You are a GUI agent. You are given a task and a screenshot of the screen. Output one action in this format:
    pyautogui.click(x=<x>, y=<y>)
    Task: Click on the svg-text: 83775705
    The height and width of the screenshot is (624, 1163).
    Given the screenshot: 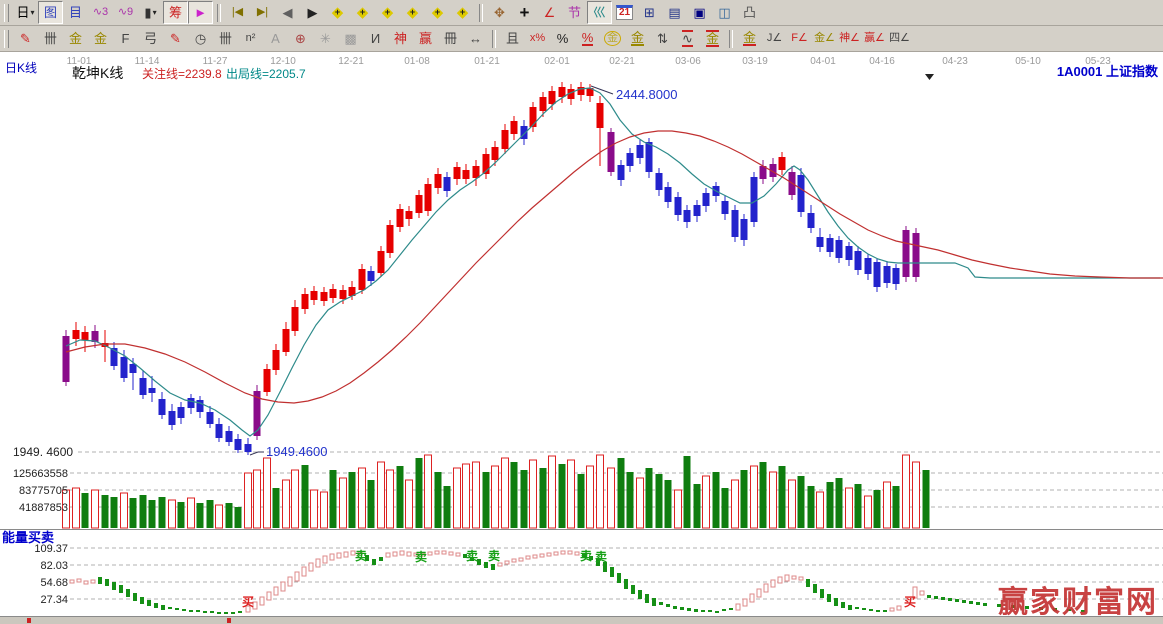 What is the action you would take?
    pyautogui.click(x=43, y=491)
    